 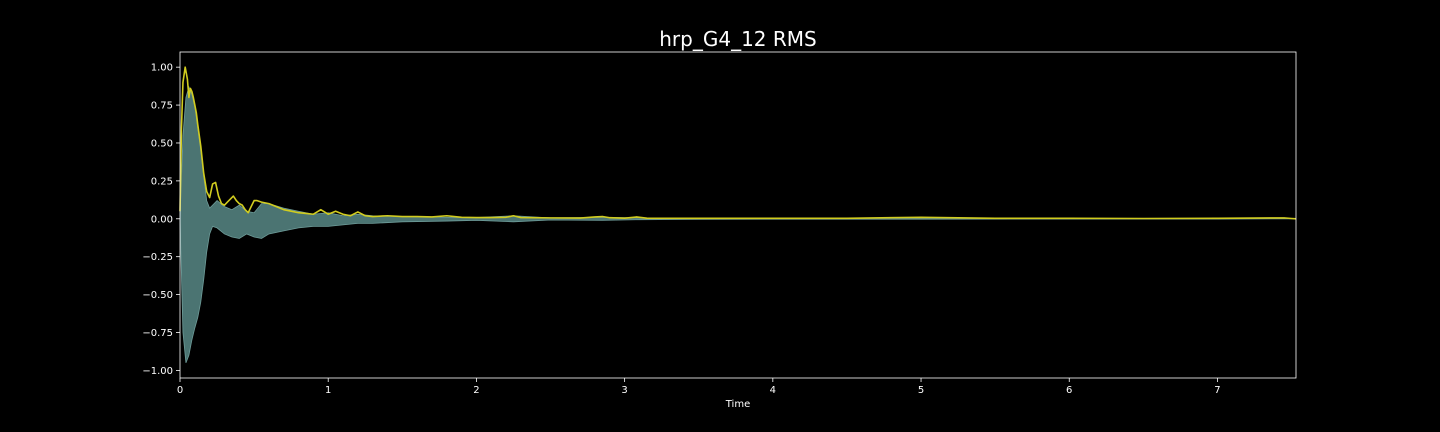 I want to click on x-axis: 0 1 2 3 4 5 6 7, so click(x=699, y=387).